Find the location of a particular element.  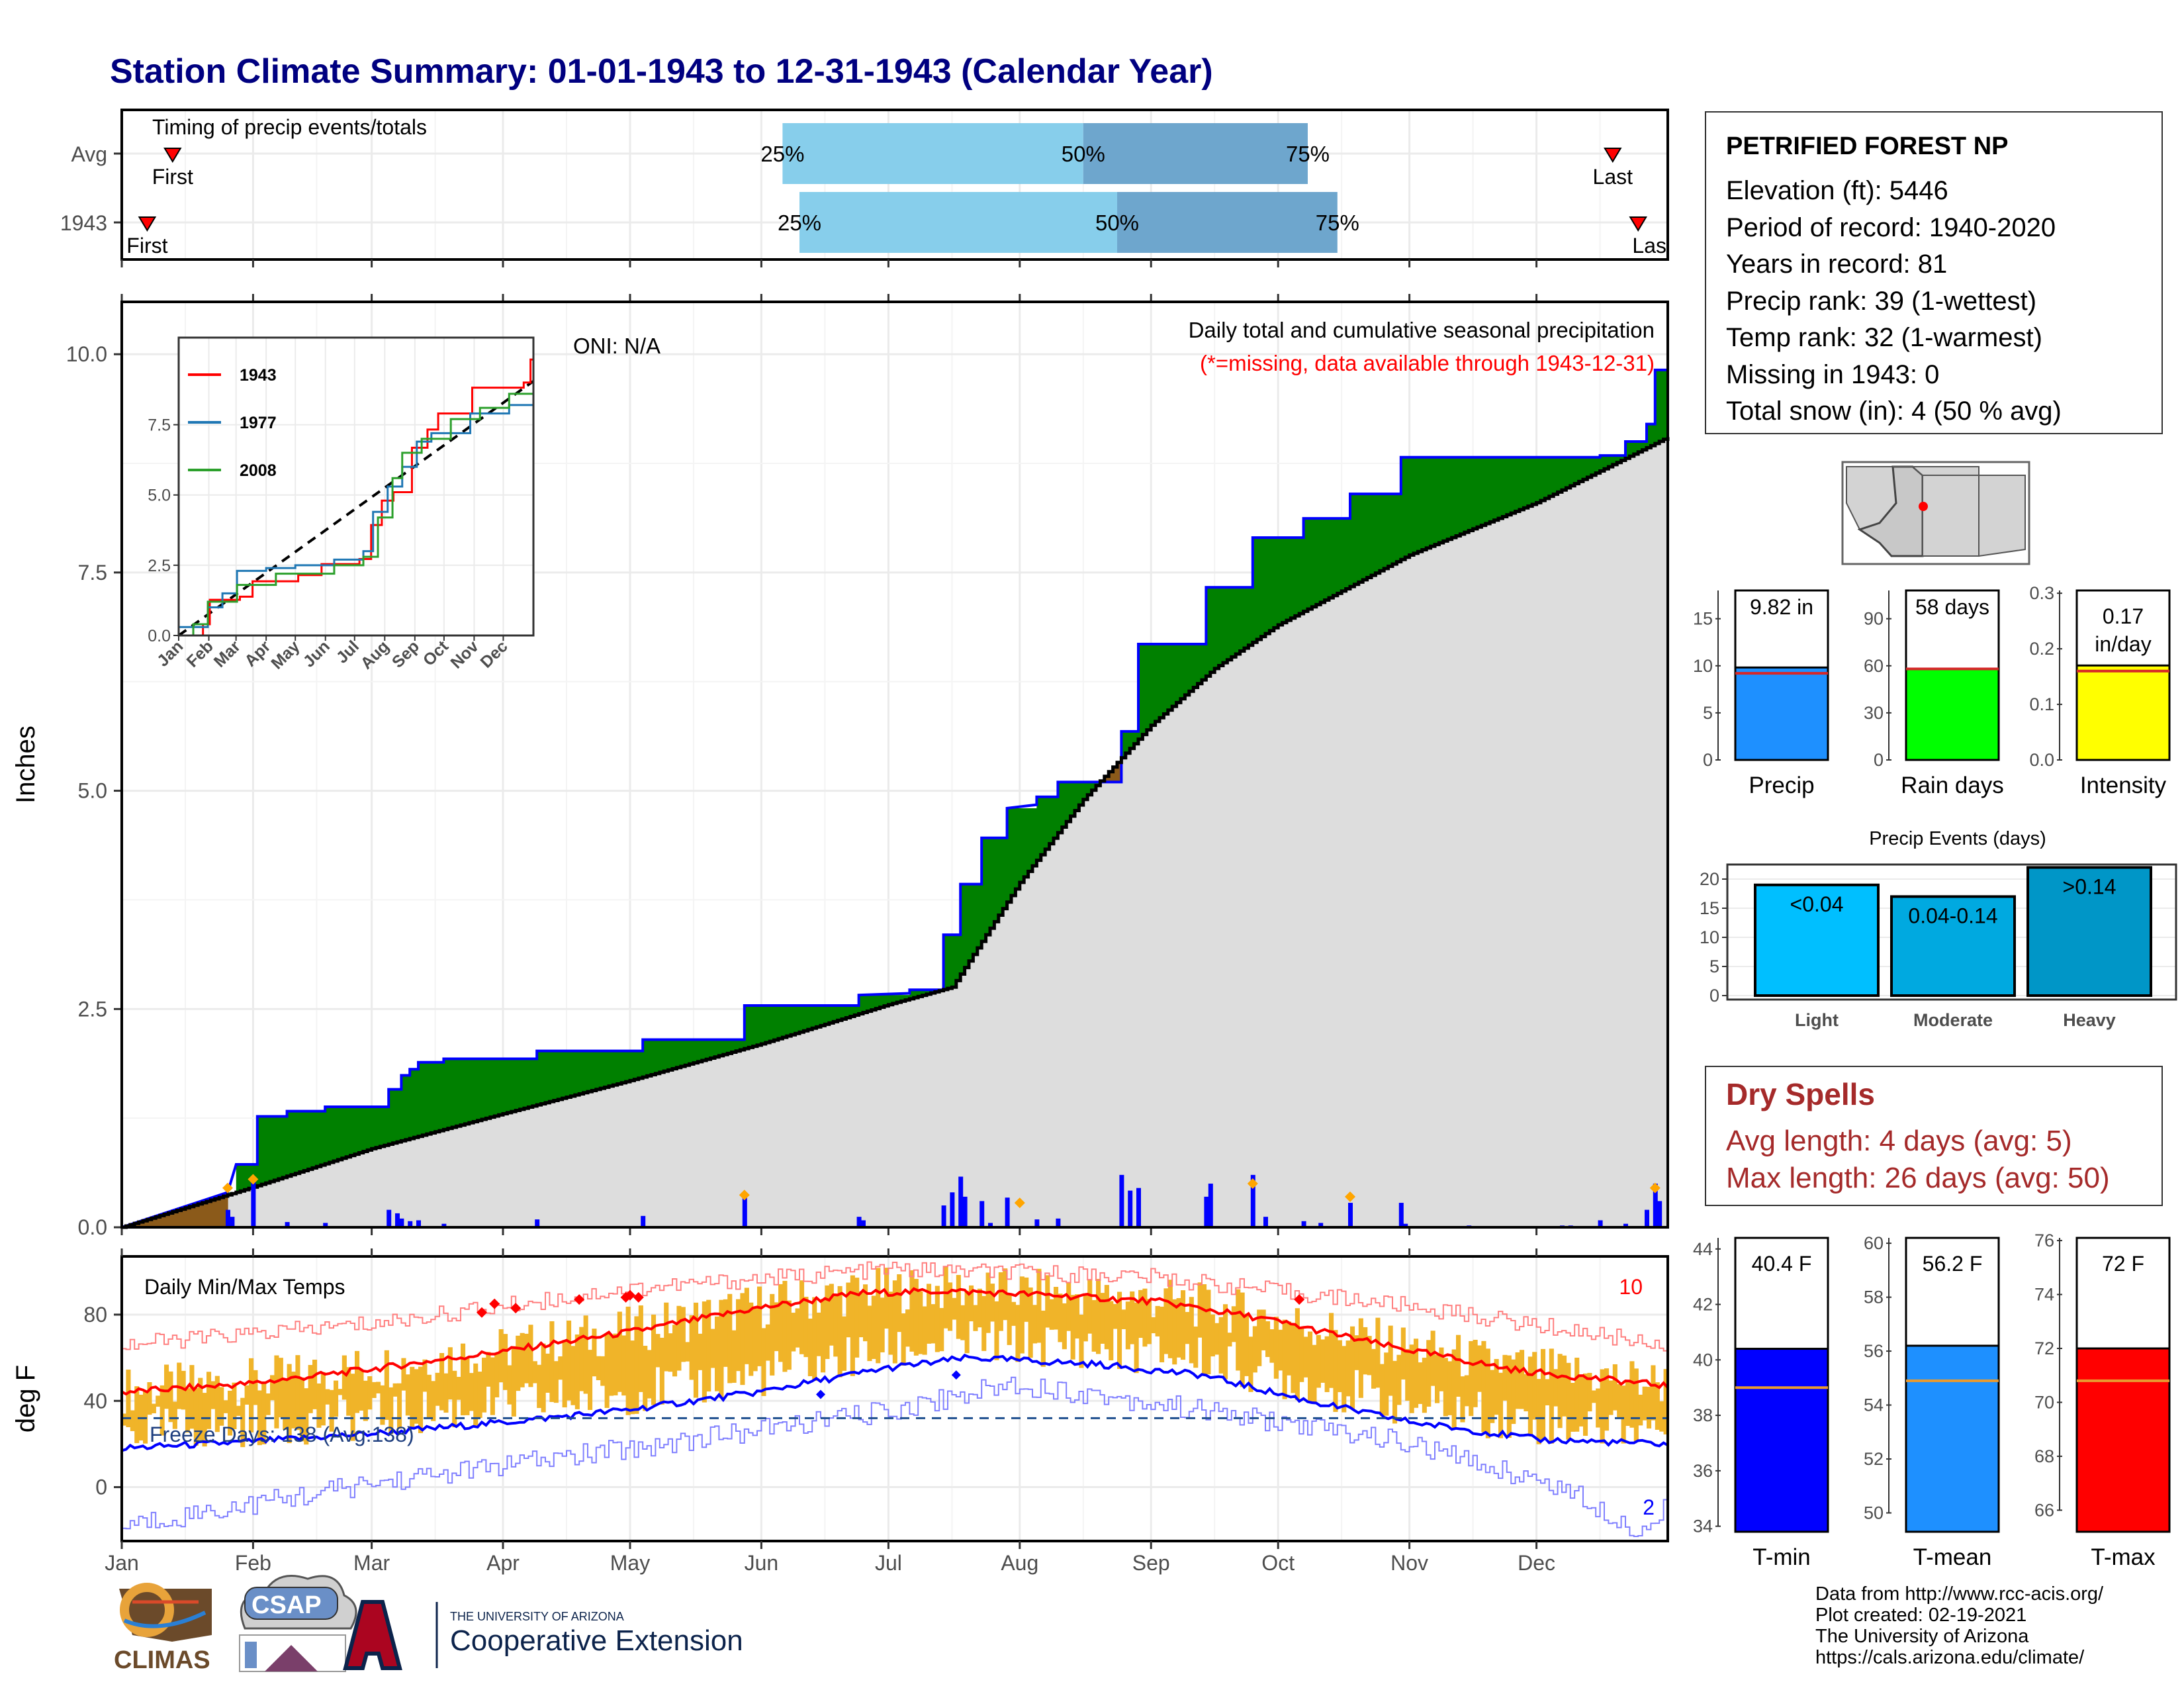

summary-value-label: 58 days is located at coordinates (1952, 607).